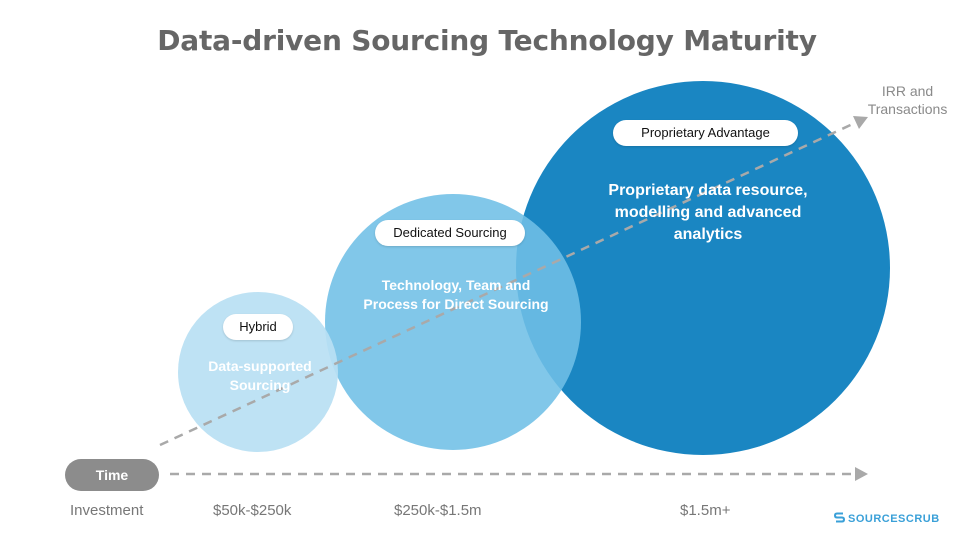  Describe the element at coordinates (258, 327) in the screenshot. I see `stage-pill-hybrid: Hybrid` at that location.